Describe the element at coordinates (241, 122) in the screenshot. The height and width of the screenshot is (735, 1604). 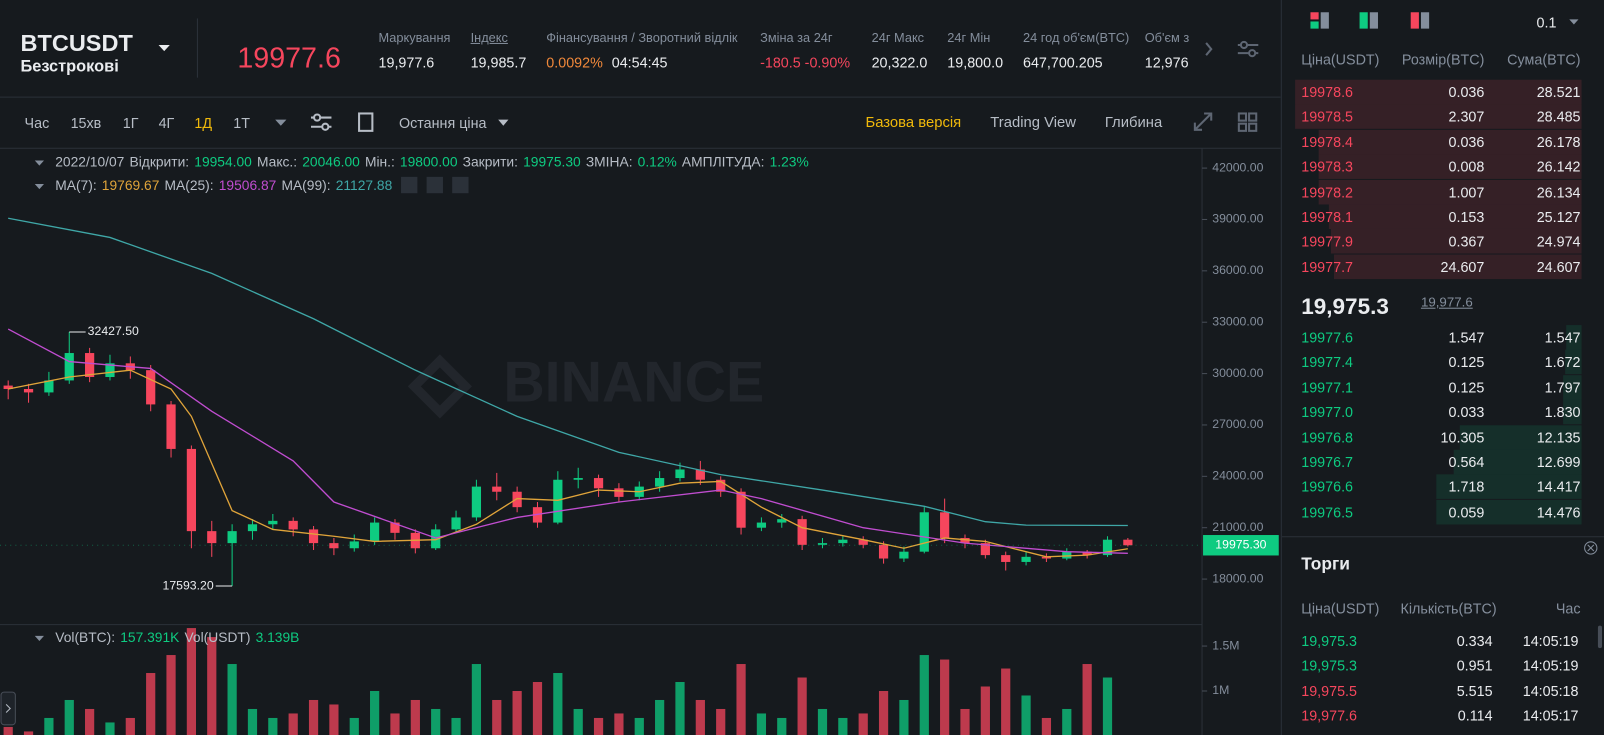
I see `interval-option: 1Т` at that location.